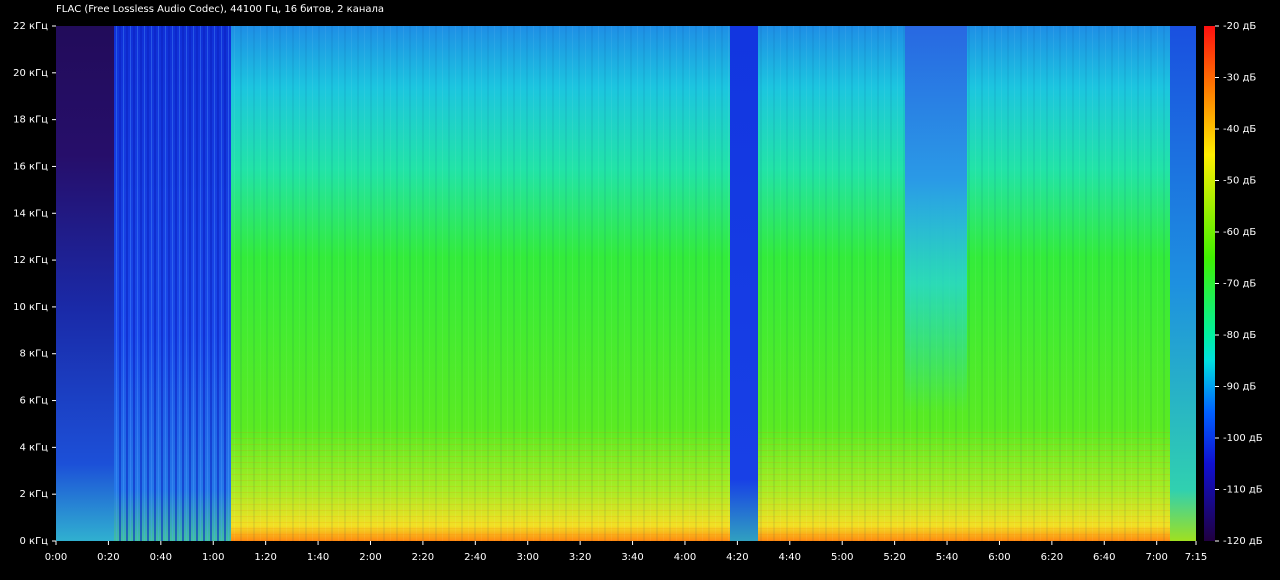 The width and height of the screenshot is (1280, 580). Describe the element at coordinates (1239, 78) in the screenshot. I see `color-tick-label: -30 дБ` at that location.